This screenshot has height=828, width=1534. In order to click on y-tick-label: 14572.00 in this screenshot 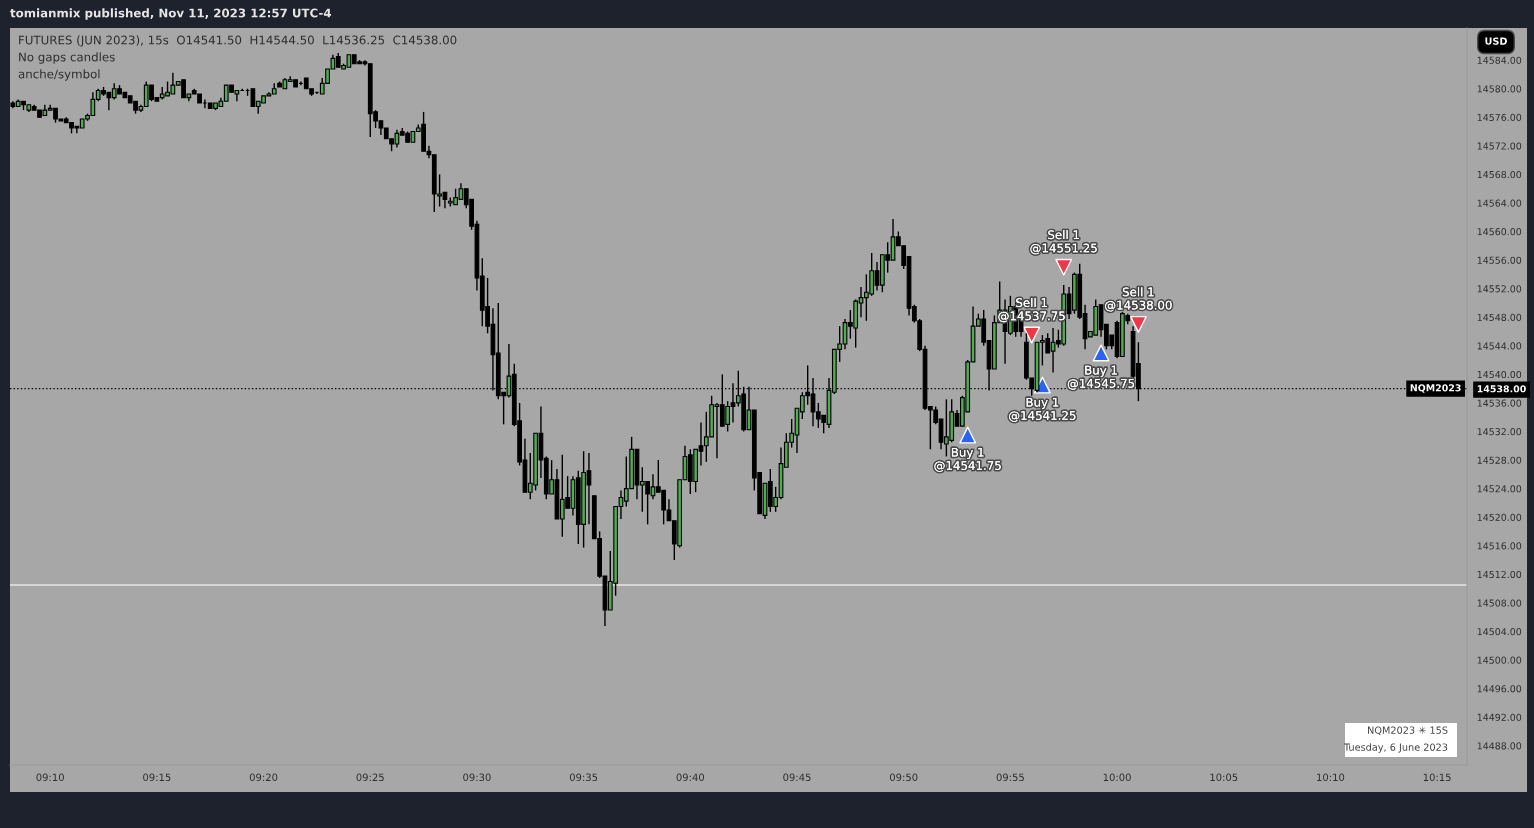, I will do `click(1499, 146)`.